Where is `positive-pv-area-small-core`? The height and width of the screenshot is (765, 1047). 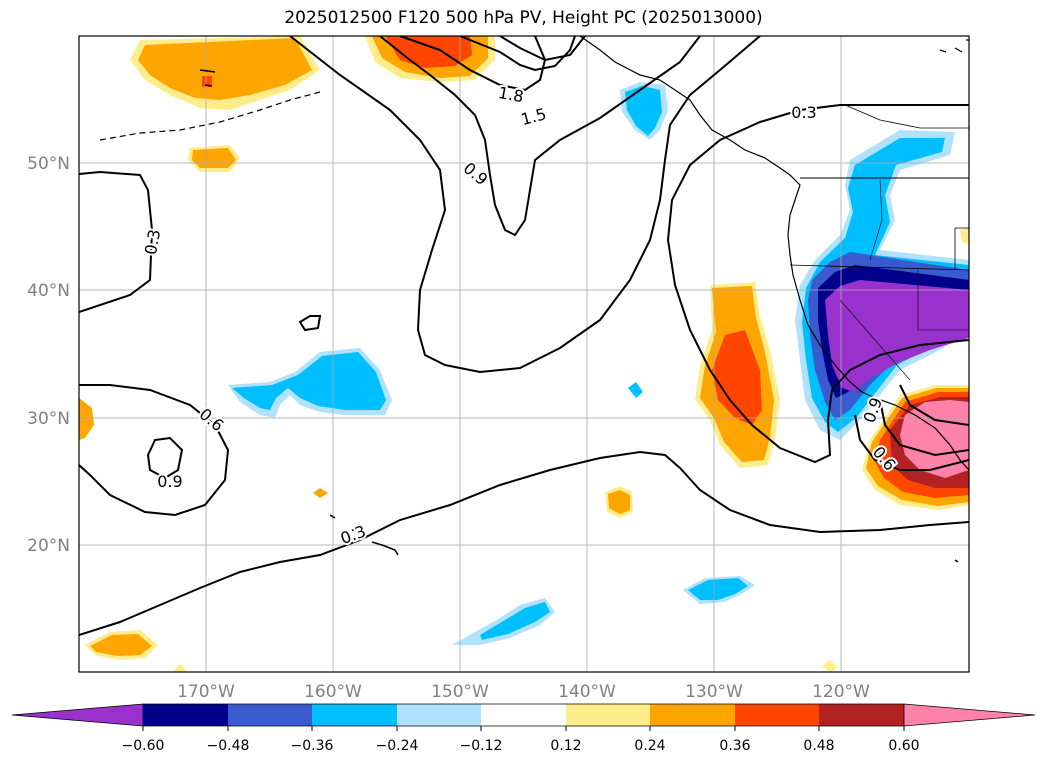 positive-pv-area-small-core is located at coordinates (214, 158).